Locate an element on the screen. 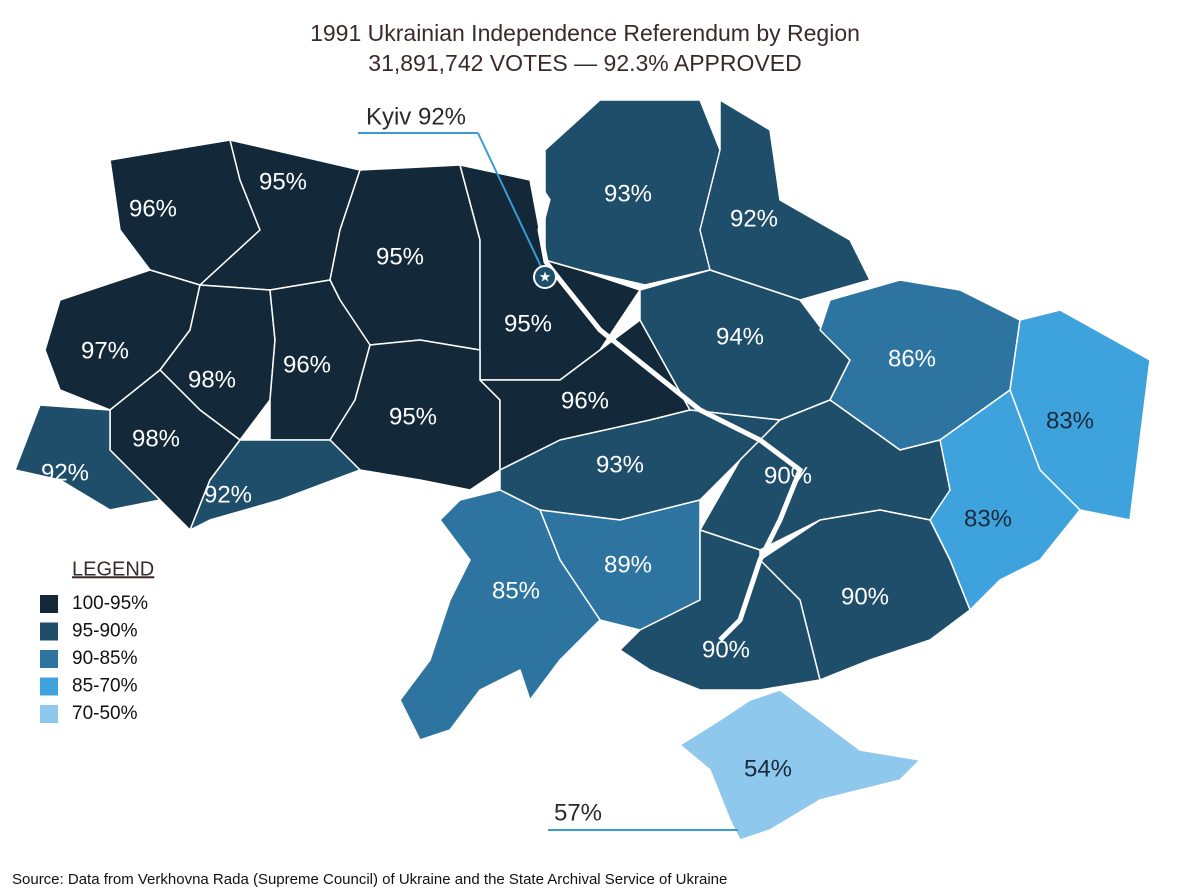 The width and height of the screenshot is (1192, 892). region-label: 89% is located at coordinates (628, 564).